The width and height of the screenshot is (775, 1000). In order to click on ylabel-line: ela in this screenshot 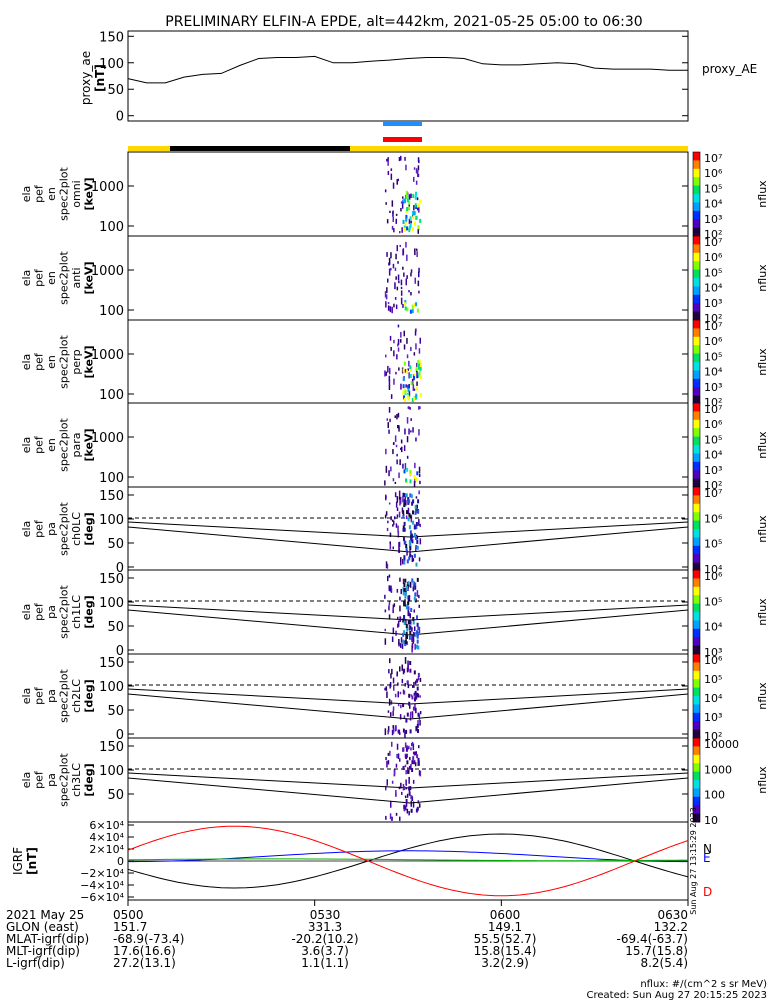, I will do `click(26, 529)`.